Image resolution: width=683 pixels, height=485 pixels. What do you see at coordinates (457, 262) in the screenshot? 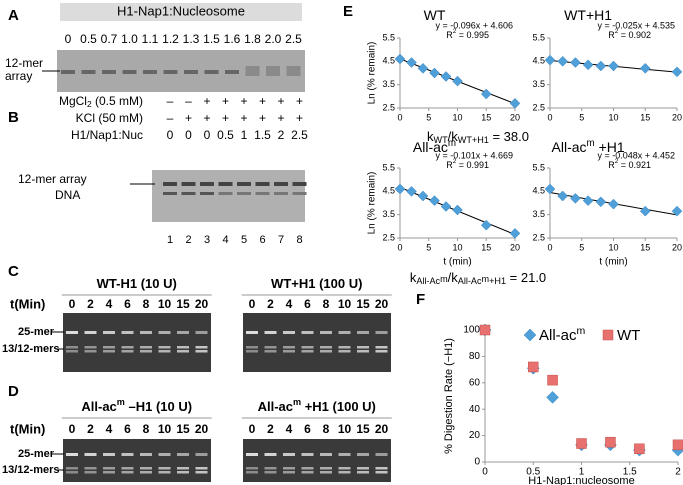
I see `x-axis-label: t (min)` at bounding box center [457, 262].